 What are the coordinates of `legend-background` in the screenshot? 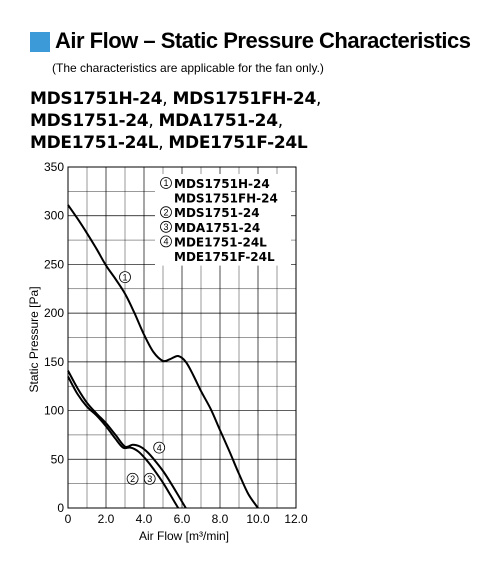 It's located at (223, 220).